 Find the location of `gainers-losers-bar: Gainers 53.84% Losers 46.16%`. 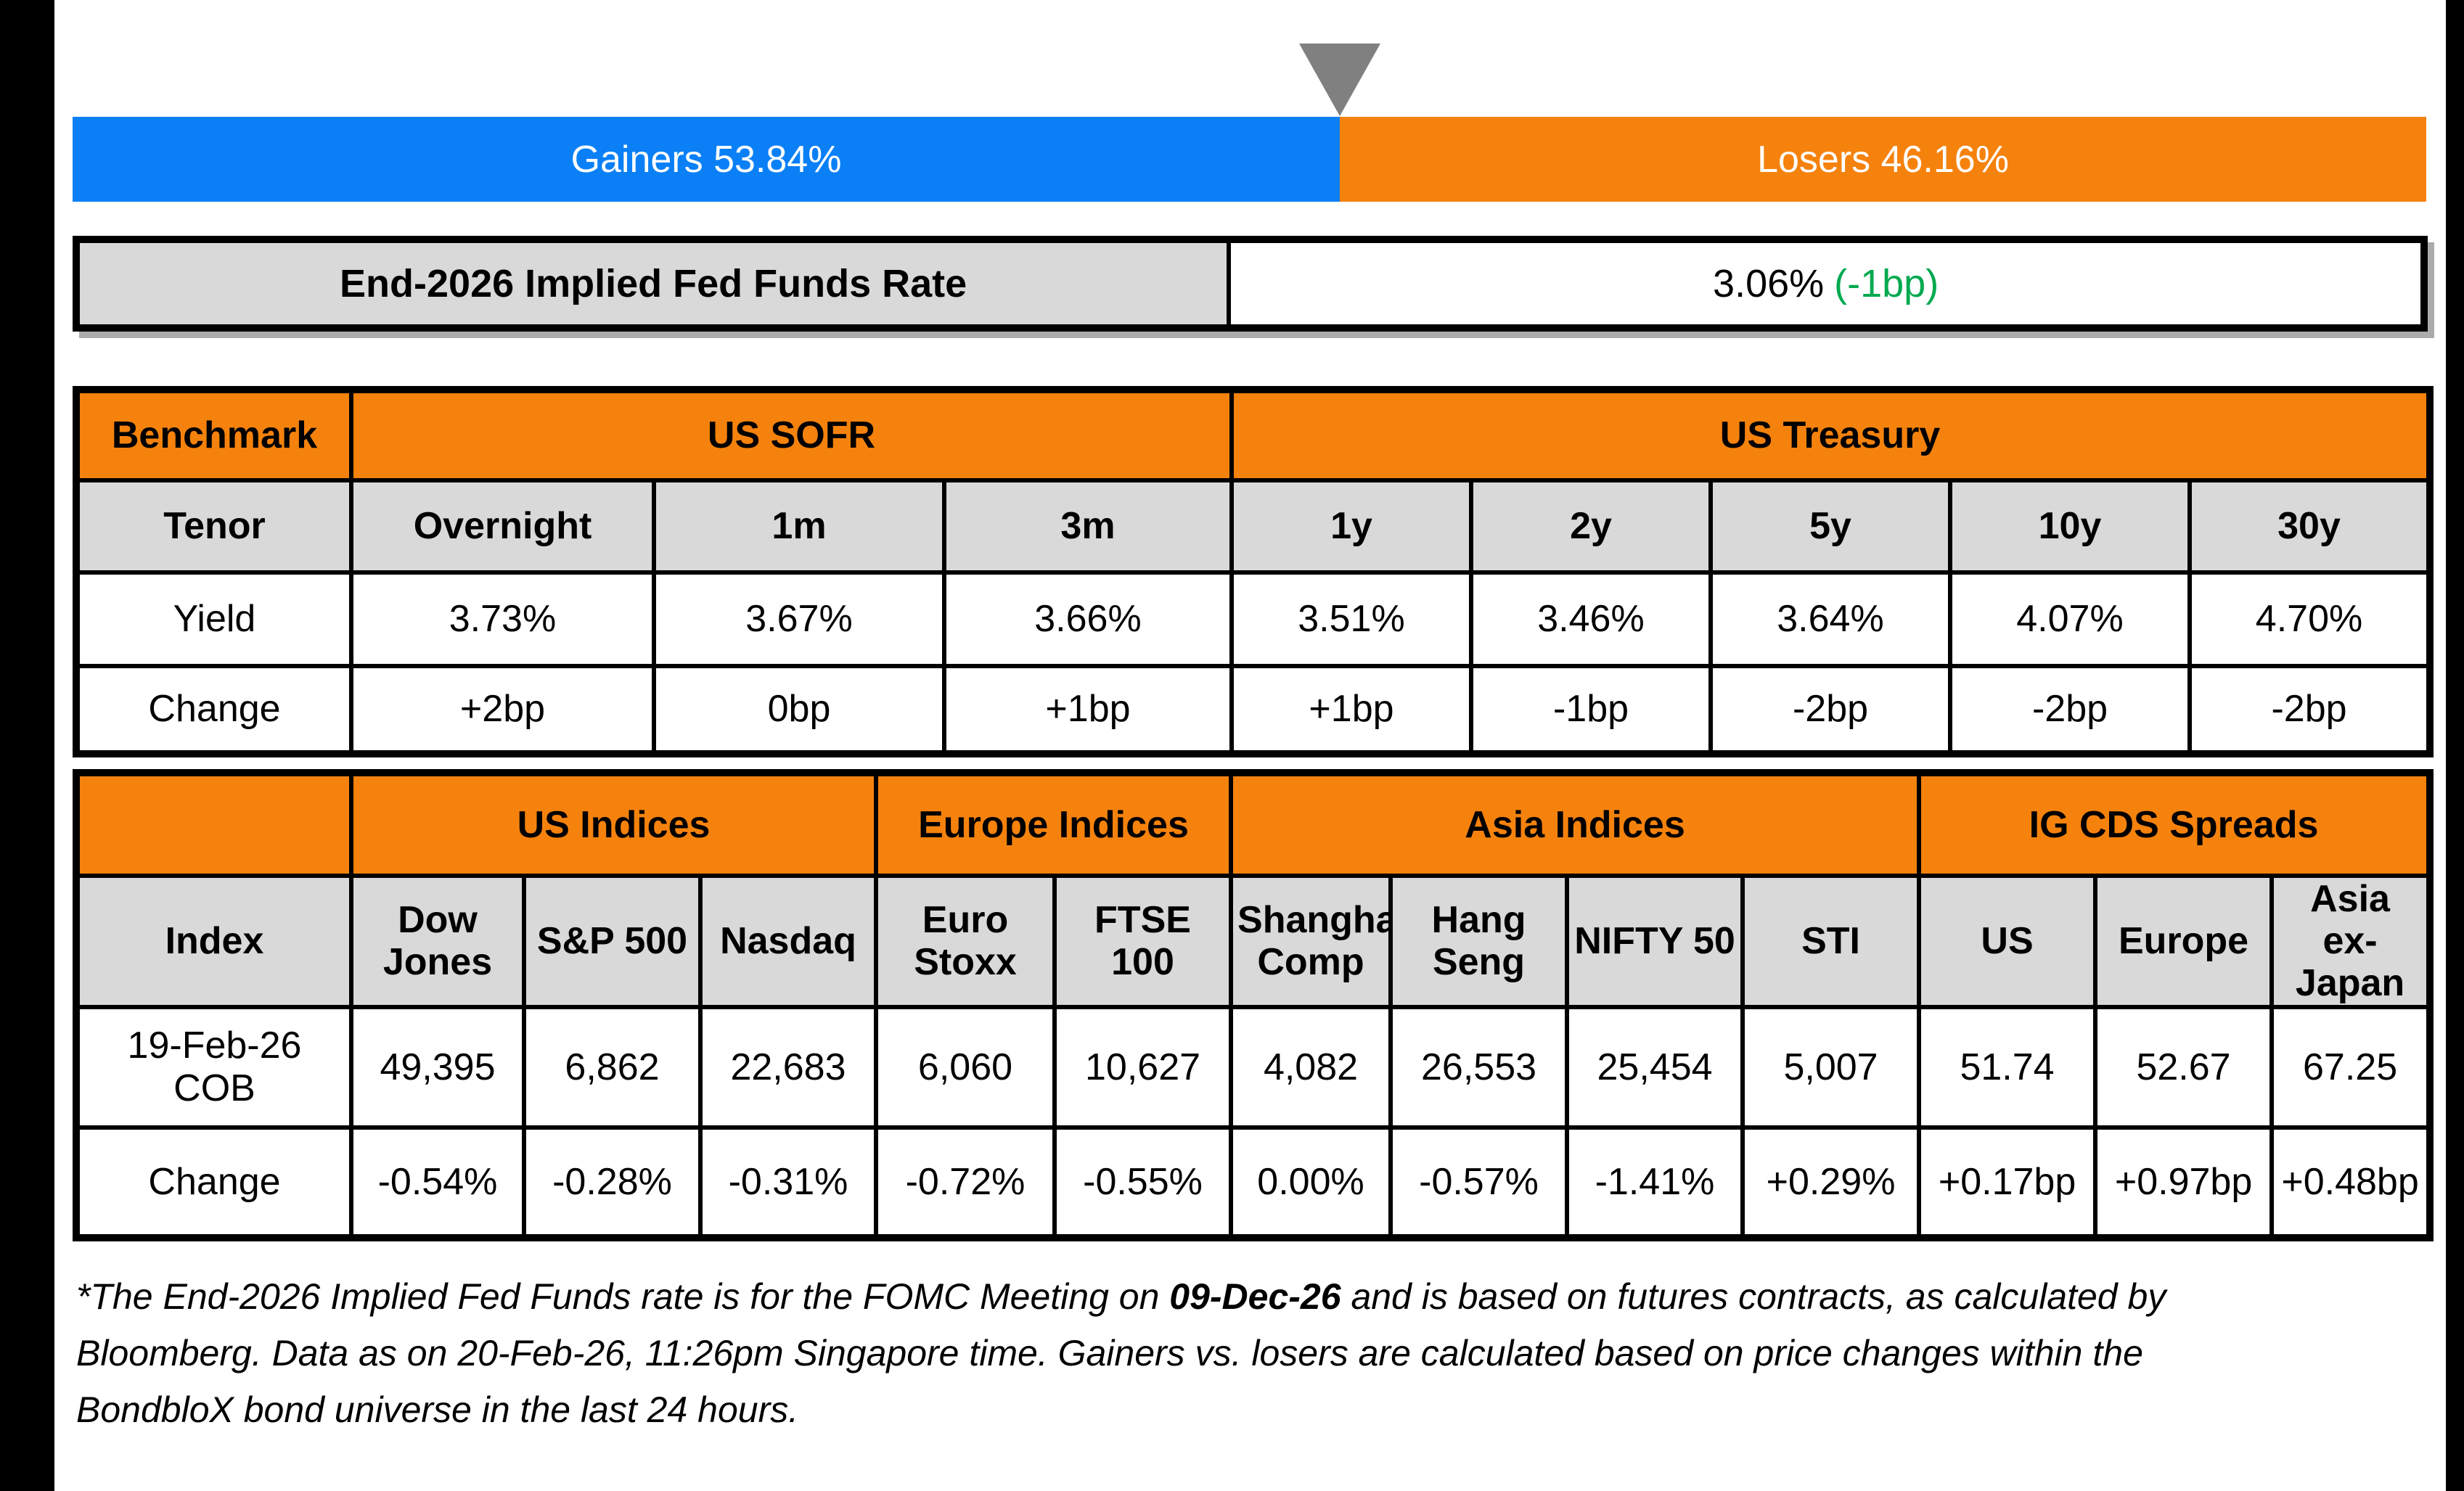

gainers-losers-bar: Gainers 53.84% Losers 46.16% is located at coordinates (1249, 159).